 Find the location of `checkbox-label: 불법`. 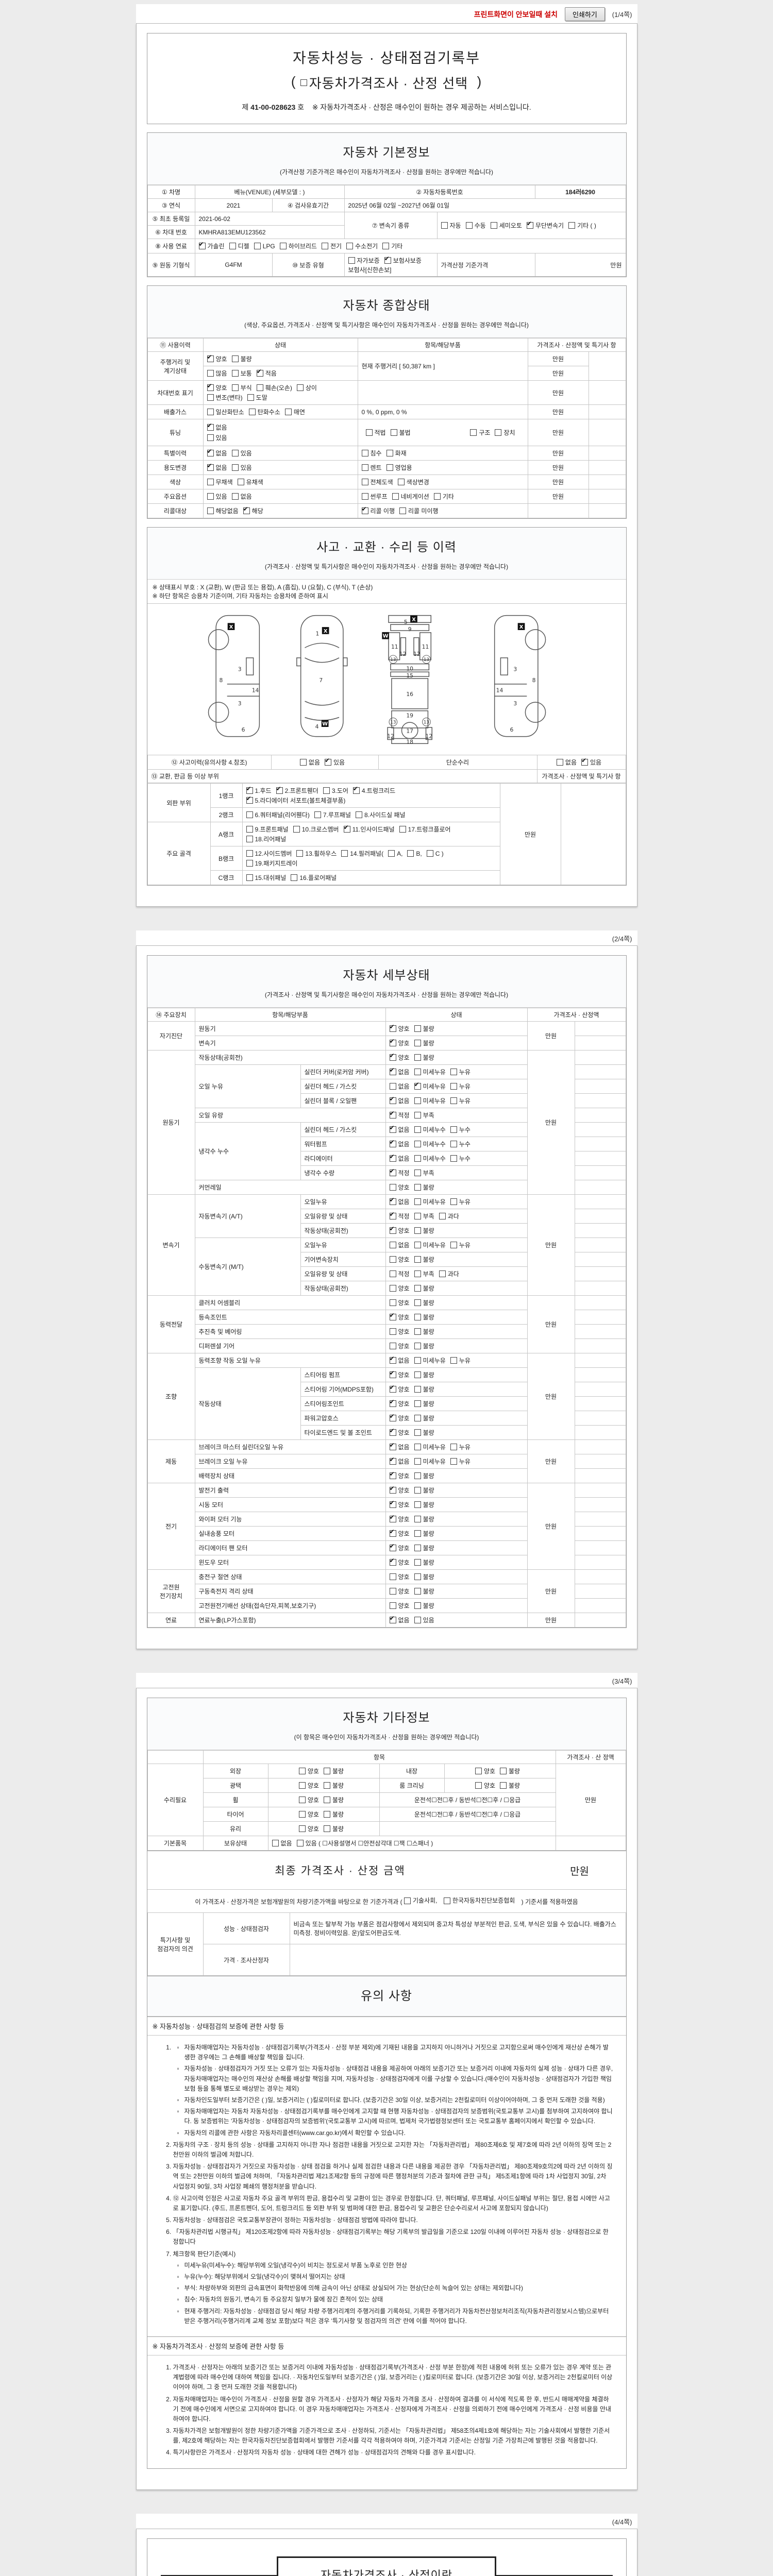

checkbox-label: 불법 is located at coordinates (405, 433).